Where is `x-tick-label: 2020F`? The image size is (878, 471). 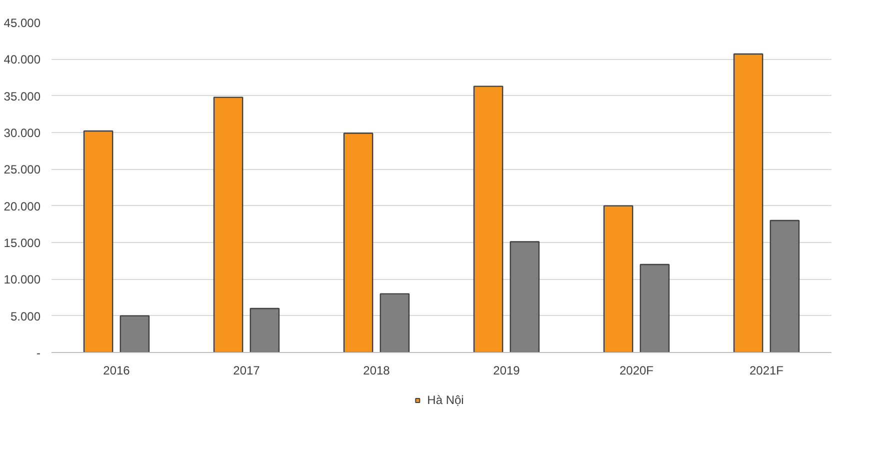
x-tick-label: 2020F is located at coordinates (636, 371).